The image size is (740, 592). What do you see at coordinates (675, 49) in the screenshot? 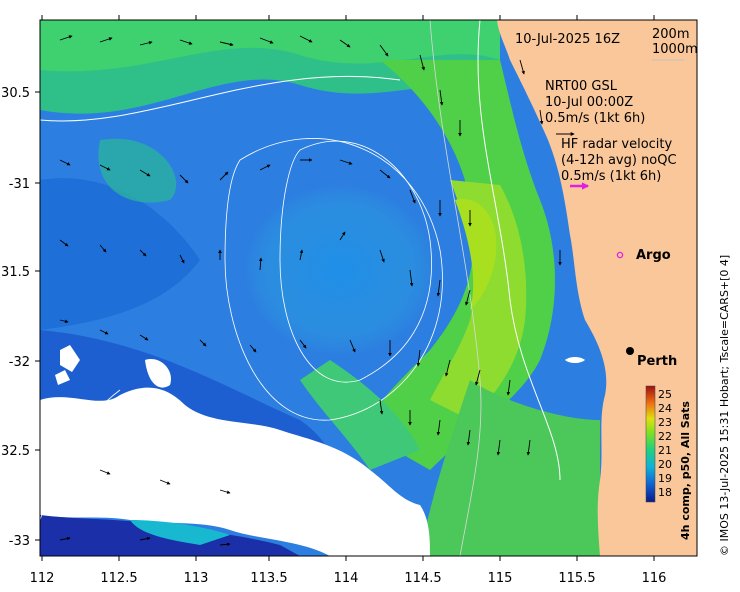
I see `contour-1000m-label: 1000m` at bounding box center [675, 49].